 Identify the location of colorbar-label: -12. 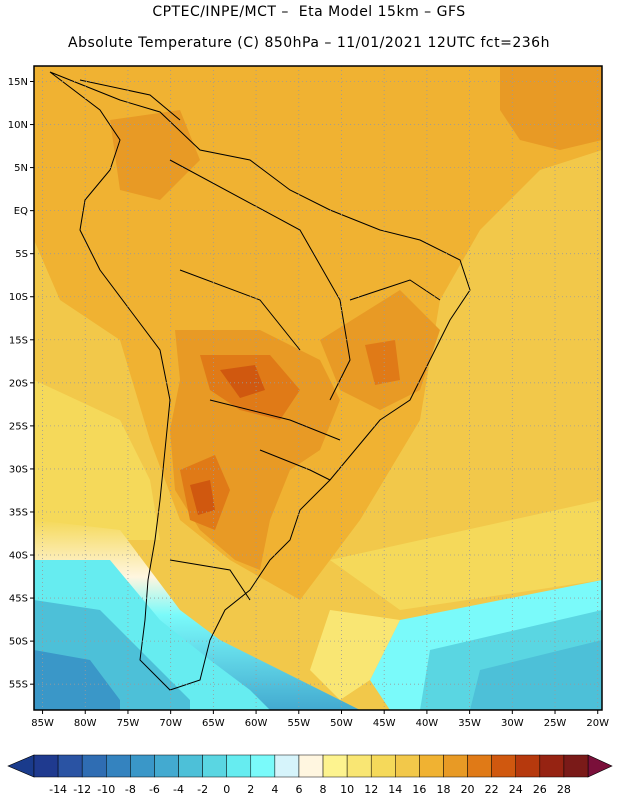
(82, 789).